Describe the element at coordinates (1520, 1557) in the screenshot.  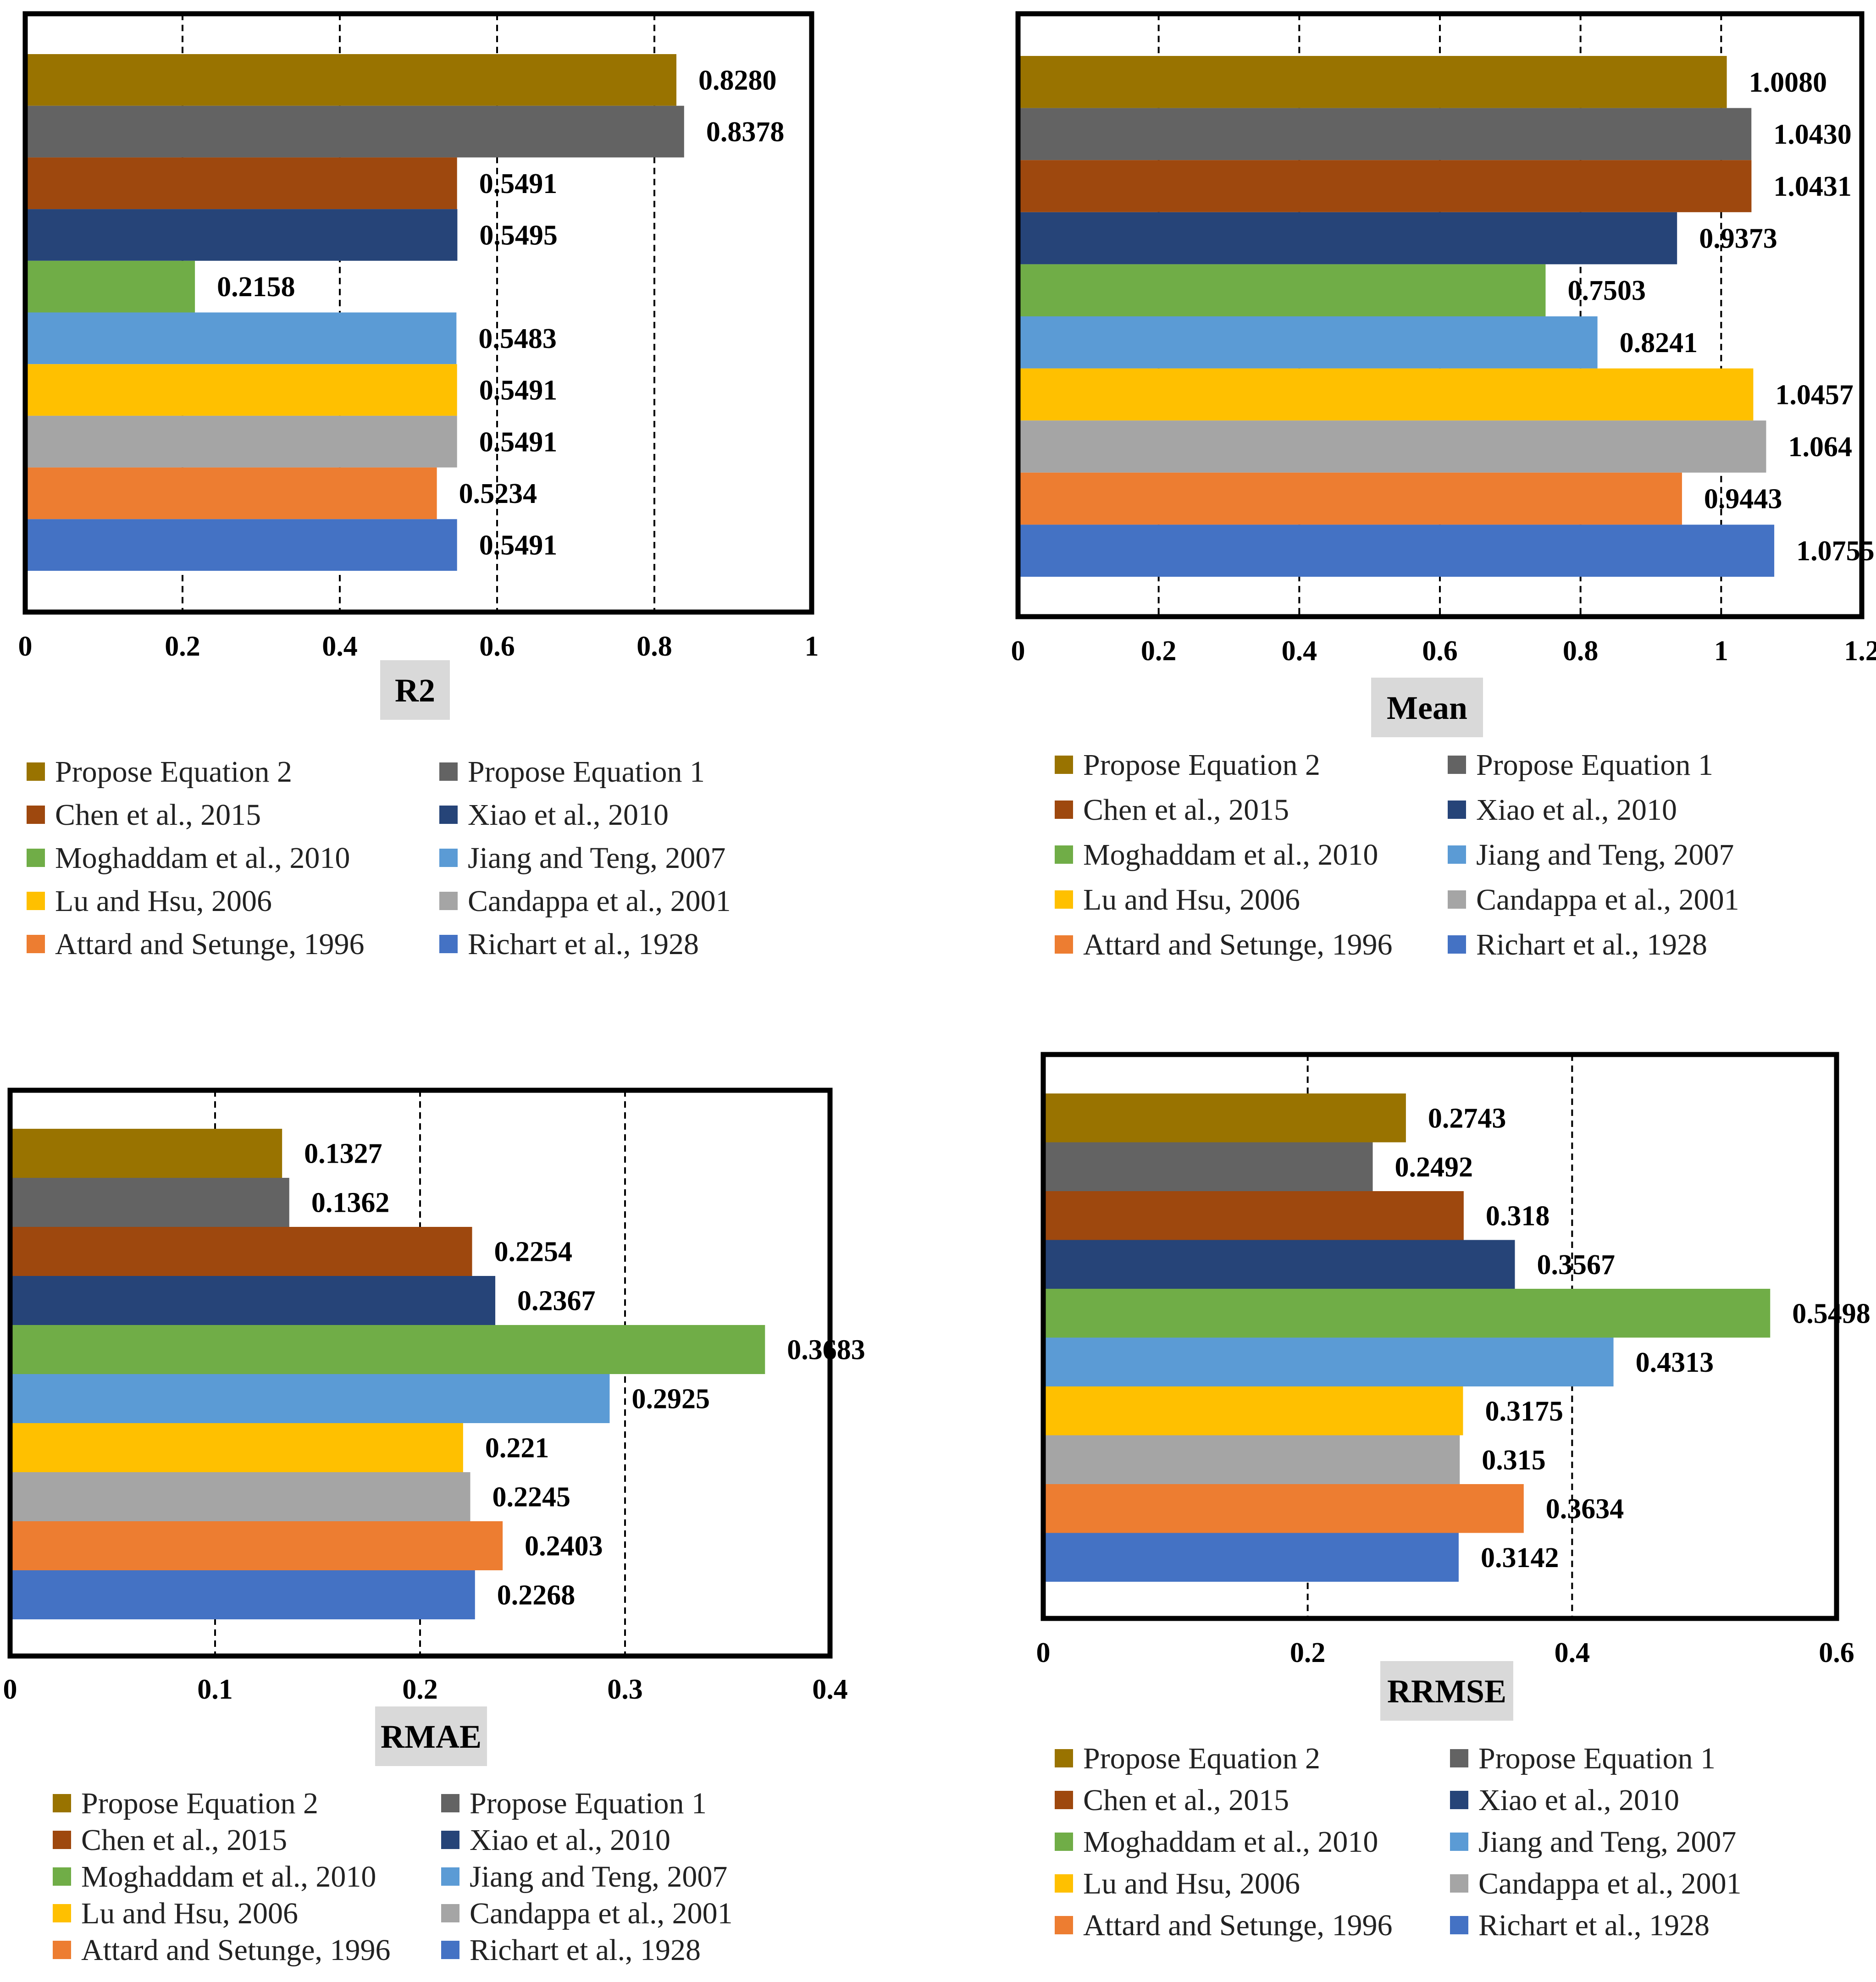
I see `data-label: 0.3142` at that location.